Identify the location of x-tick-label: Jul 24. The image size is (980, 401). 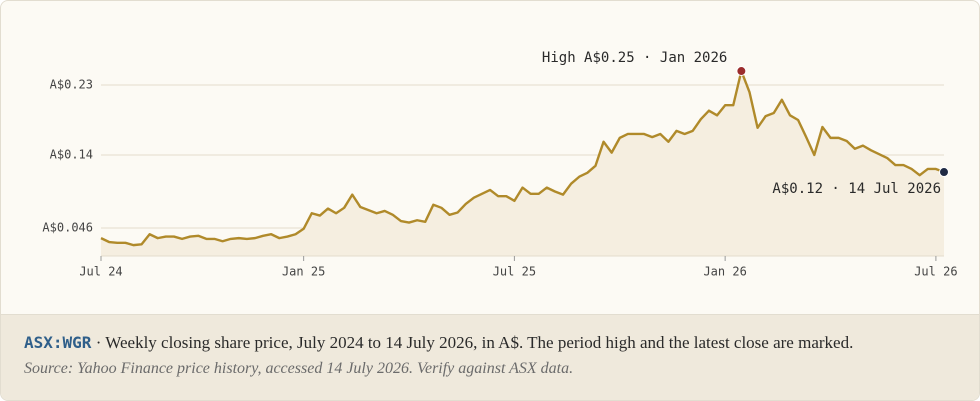
(100, 272).